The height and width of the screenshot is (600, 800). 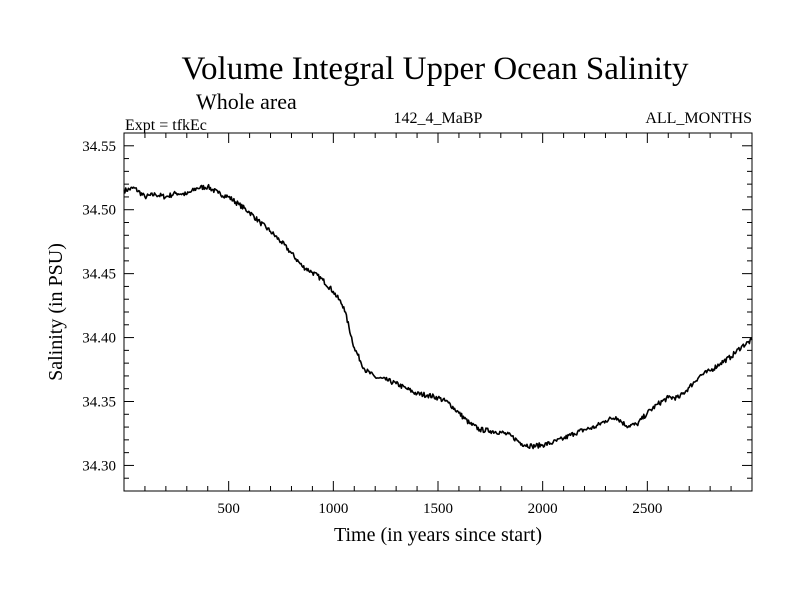 I want to click on x-tick-label: 2000, so click(x=543, y=509).